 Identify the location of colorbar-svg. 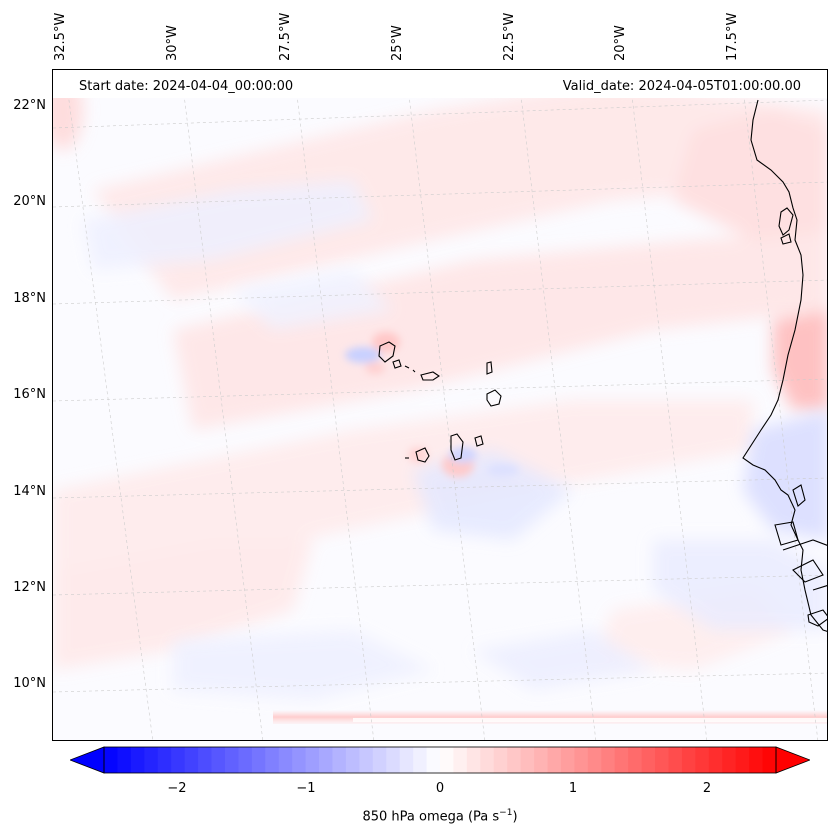
(440, 760).